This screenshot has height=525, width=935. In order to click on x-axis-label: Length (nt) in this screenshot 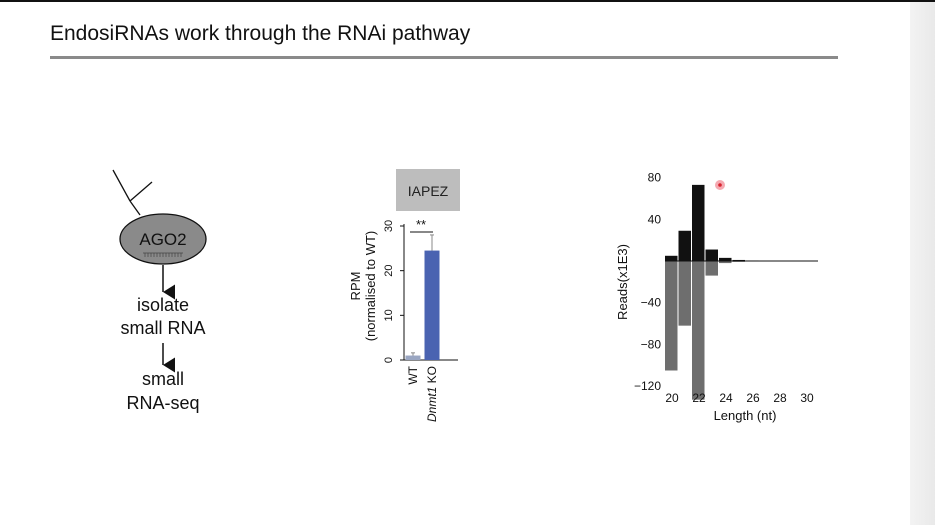, I will do `click(745, 415)`.